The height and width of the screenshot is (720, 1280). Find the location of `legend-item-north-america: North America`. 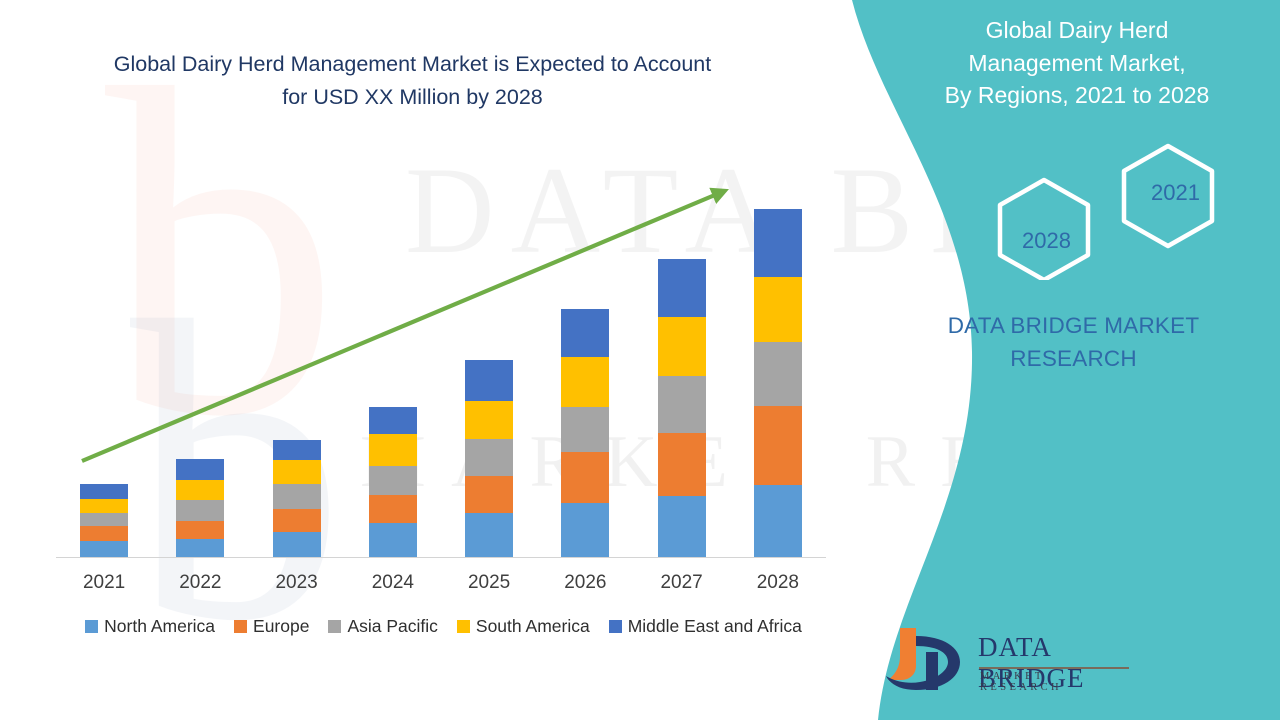

legend-item-north-america: North America is located at coordinates (150, 626).